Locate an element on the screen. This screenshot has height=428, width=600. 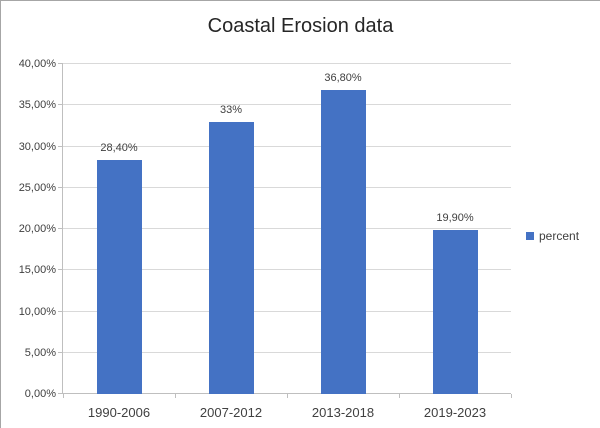
chart-title: Coastal Erosion data is located at coordinates (300, 26).